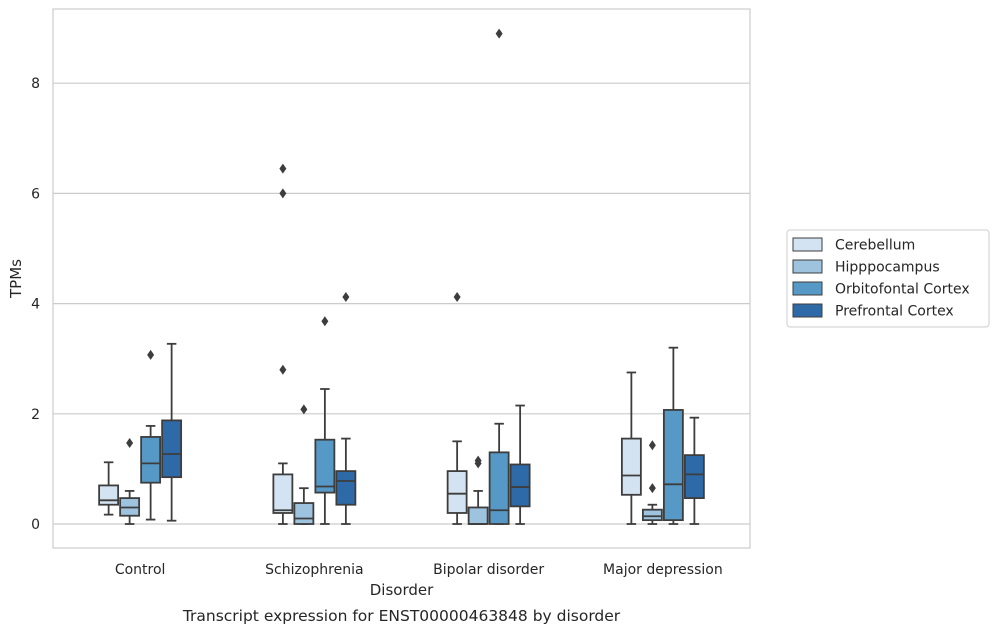 This screenshot has height=634, width=999. I want to click on legend-frame, so click(888, 278).